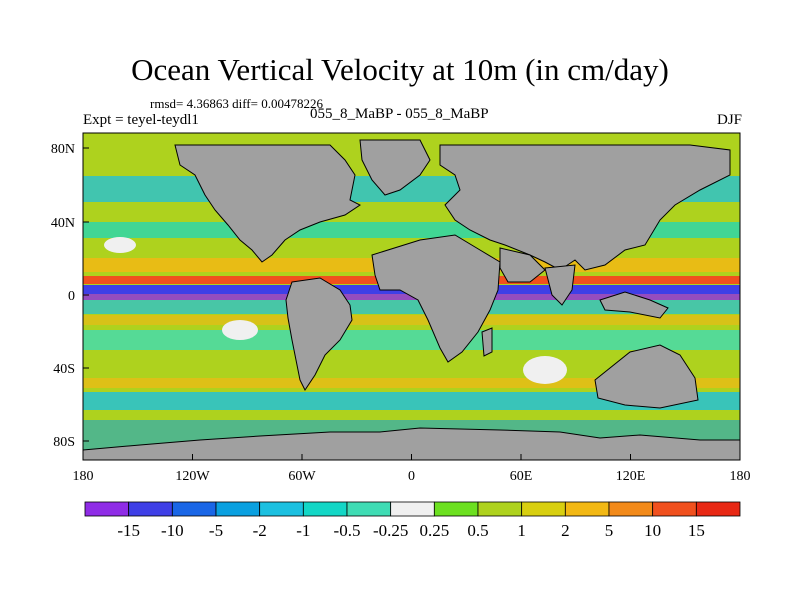 This screenshot has height=600, width=800. Describe the element at coordinates (303, 530) in the screenshot. I see `colorbar-label: -1` at that location.